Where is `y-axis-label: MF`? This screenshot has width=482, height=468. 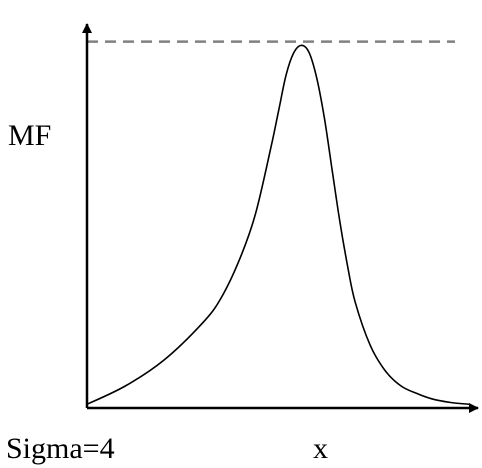
y-axis-label: MF is located at coordinates (29, 135).